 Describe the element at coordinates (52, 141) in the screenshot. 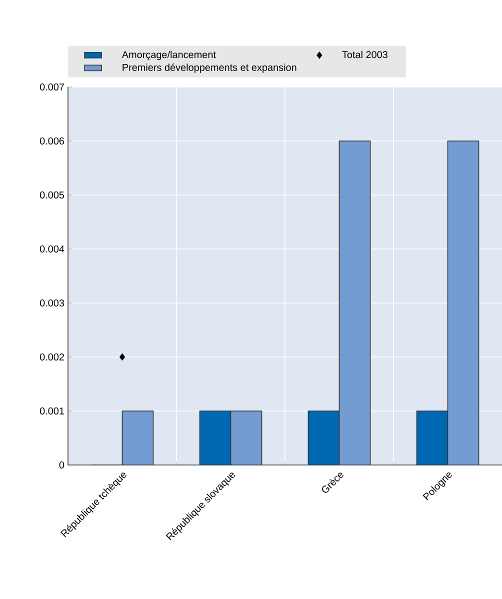

I see `y-tick-label: 0.006` at that location.